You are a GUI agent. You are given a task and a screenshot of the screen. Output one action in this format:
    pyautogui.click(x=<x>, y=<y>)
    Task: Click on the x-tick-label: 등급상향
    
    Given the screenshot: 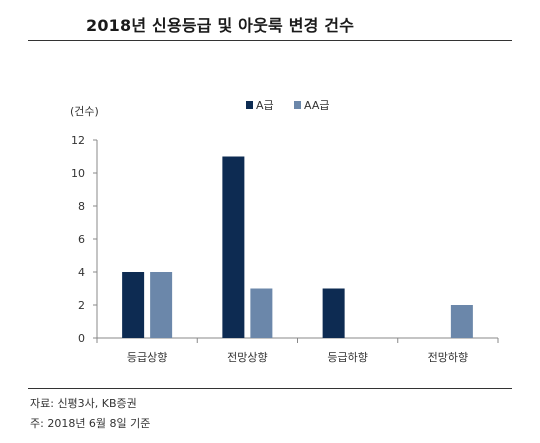 What is the action you would take?
    pyautogui.click(x=147, y=357)
    